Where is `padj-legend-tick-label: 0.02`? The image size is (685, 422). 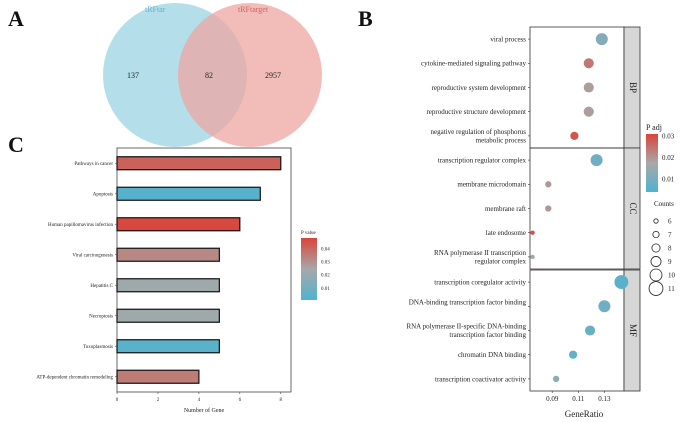
padj-legend-tick-label: 0.02 is located at coordinates (668, 158).